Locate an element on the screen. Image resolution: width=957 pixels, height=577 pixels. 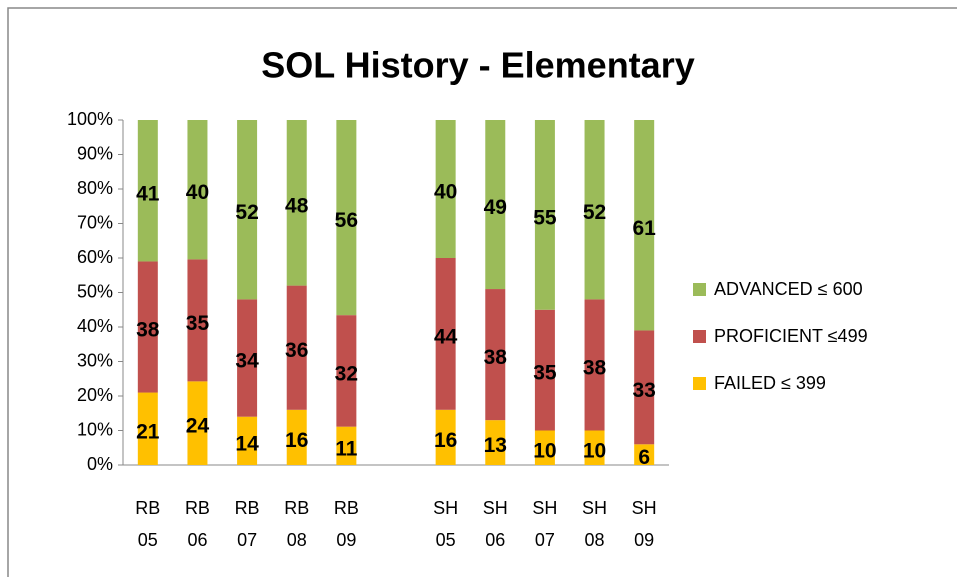
y-tick-label: 10% is located at coordinates (95, 429).